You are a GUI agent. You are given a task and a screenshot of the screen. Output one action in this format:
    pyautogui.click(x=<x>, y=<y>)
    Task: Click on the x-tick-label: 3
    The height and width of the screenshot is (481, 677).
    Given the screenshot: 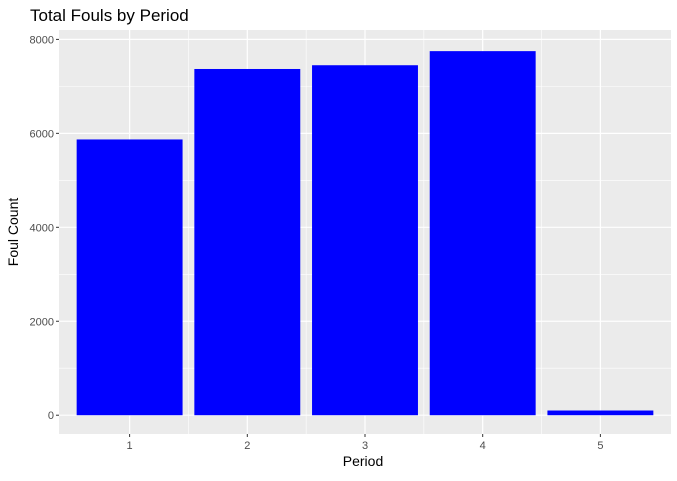 What is the action you would take?
    pyautogui.click(x=365, y=446)
    